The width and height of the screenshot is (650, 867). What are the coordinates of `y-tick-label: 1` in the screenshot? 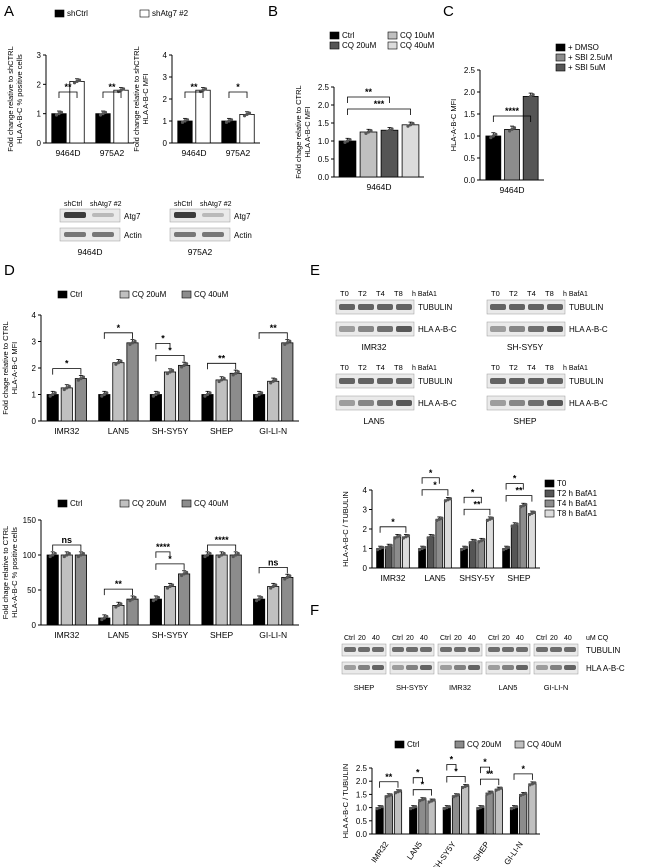 It's located at (165, 121).